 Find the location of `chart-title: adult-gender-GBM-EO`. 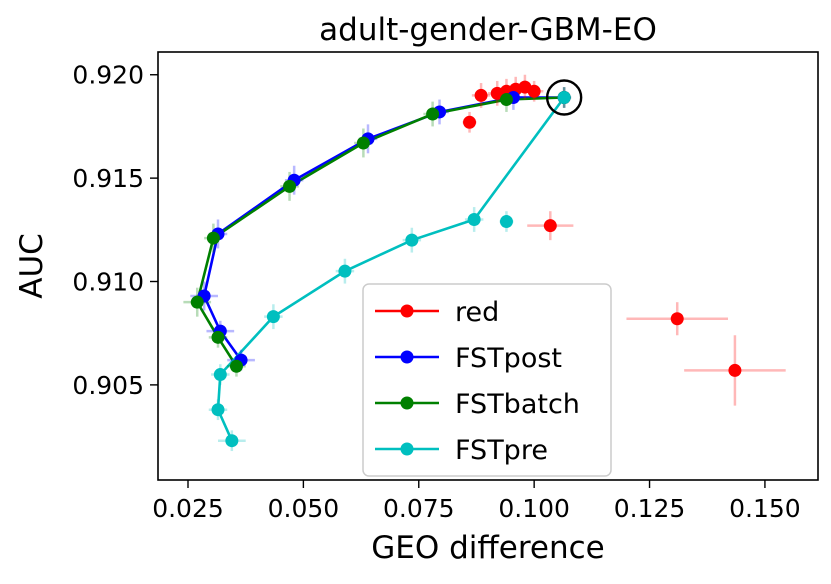

chart-title: adult-gender-GBM-EO is located at coordinates (488, 30).